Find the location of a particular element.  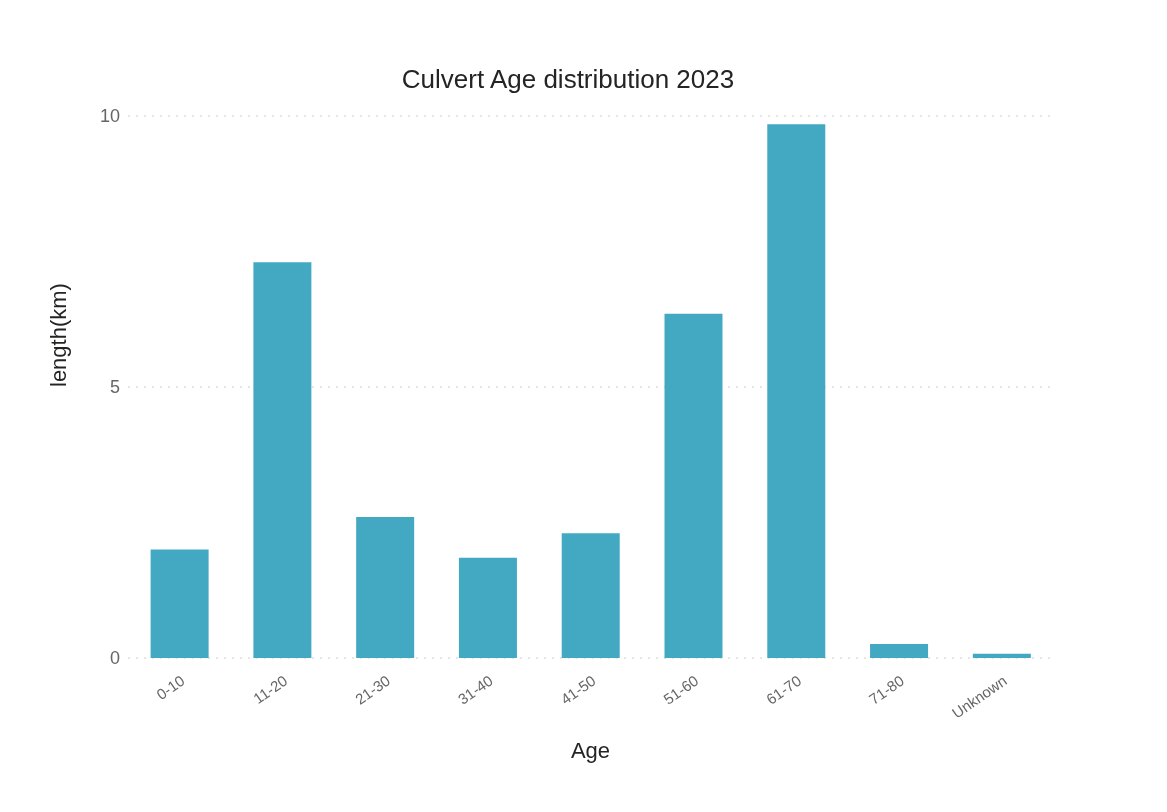

y-tick-label: 10 is located at coordinates (109, 116).